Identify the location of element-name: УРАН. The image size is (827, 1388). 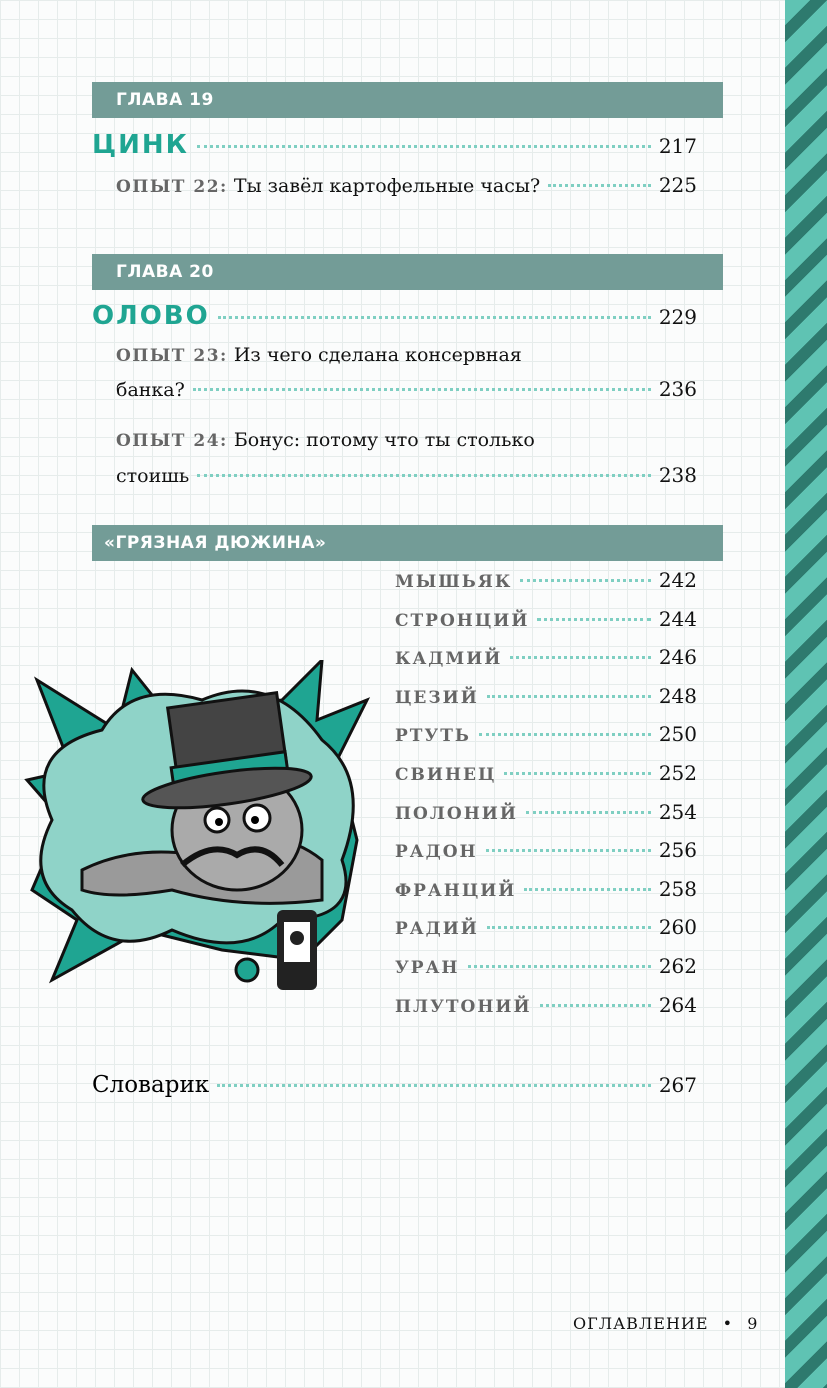
(427, 968).